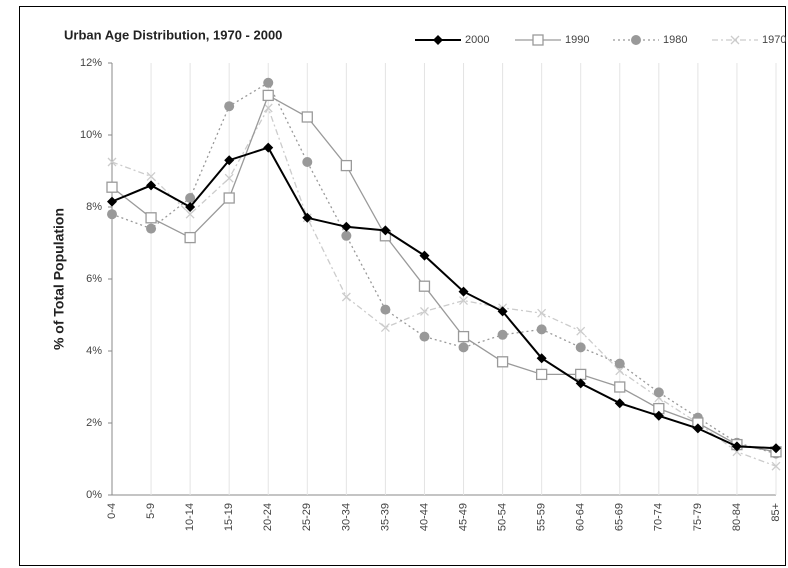 The image size is (788, 568). I want to click on x-tick-label: 10-14, so click(190, 517).